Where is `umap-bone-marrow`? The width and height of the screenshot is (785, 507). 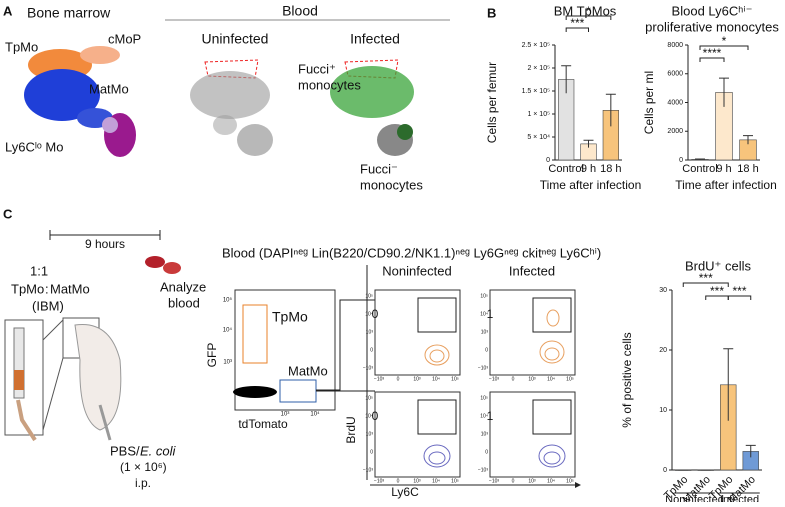 umap-bone-marrow is located at coordinates (80, 101).